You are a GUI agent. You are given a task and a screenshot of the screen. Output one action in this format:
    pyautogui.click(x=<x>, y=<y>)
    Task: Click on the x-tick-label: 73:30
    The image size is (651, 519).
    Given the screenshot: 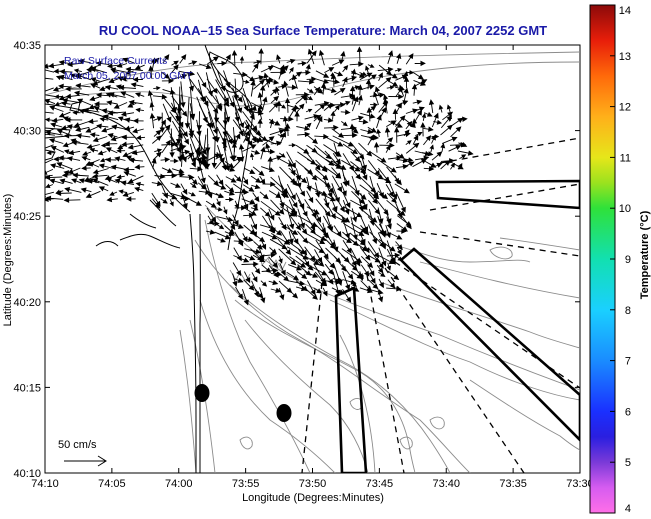 What is the action you would take?
    pyautogui.click(x=580, y=484)
    